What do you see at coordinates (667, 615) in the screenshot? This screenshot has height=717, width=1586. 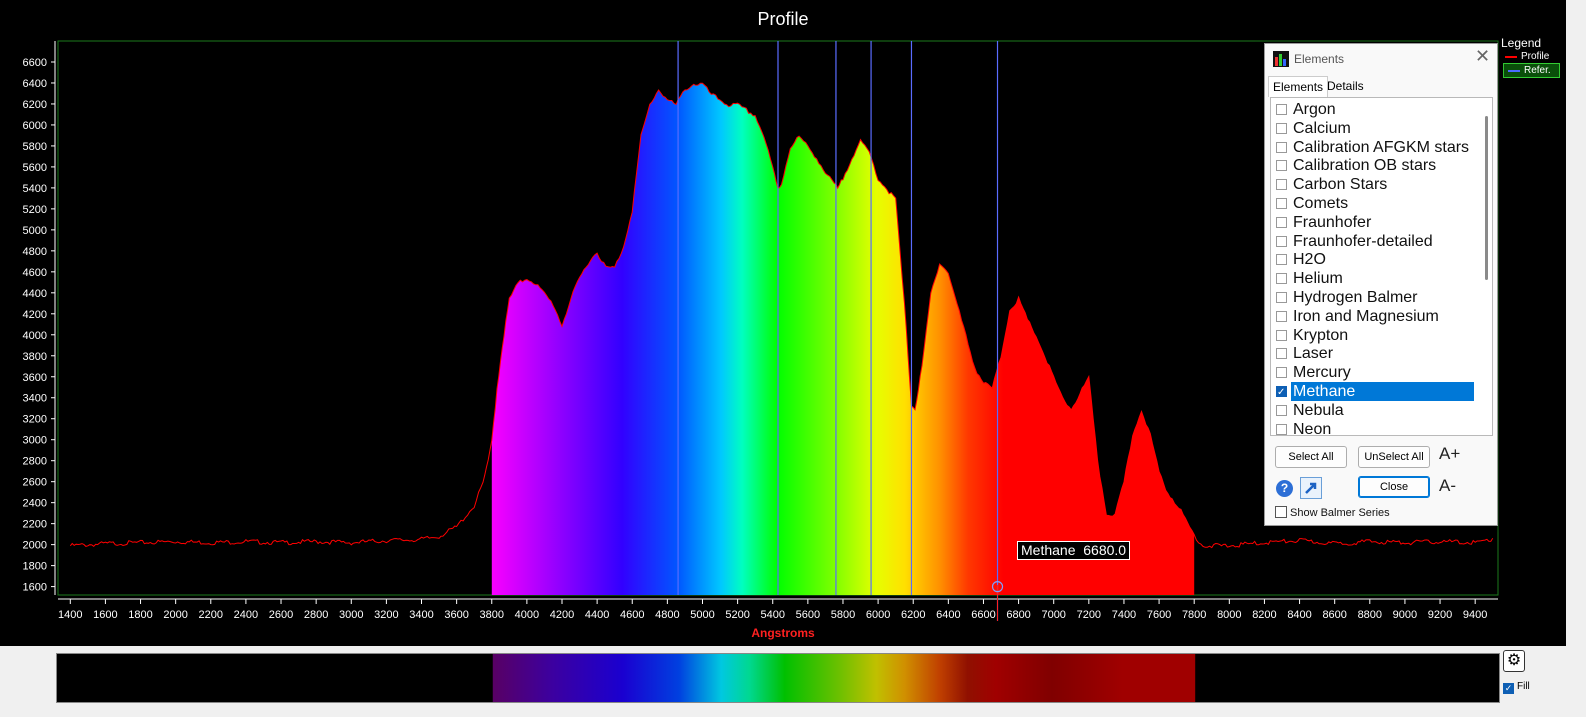 I see `x-tick-label: 4800` at bounding box center [667, 615].